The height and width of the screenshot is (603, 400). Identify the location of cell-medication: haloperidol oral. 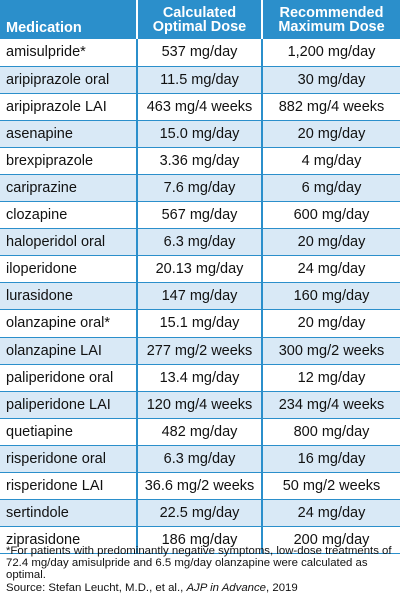
(69, 242).